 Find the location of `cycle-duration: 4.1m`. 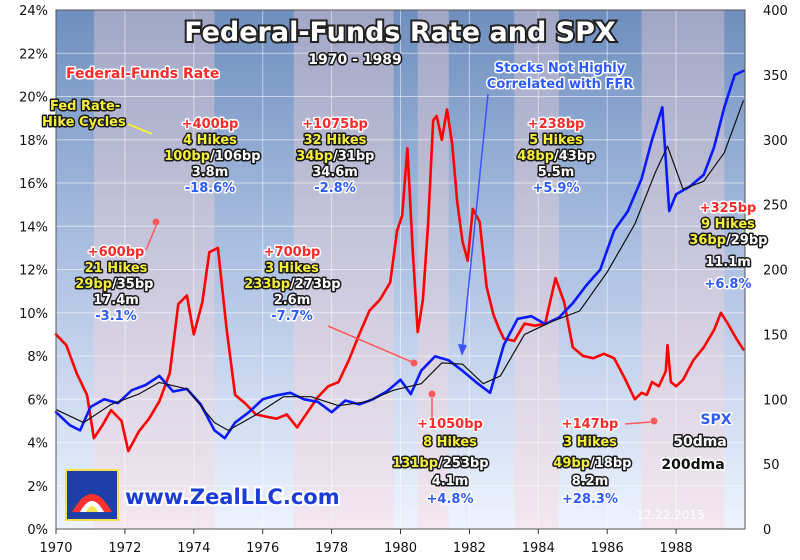

cycle-duration: 4.1m is located at coordinates (450, 481).